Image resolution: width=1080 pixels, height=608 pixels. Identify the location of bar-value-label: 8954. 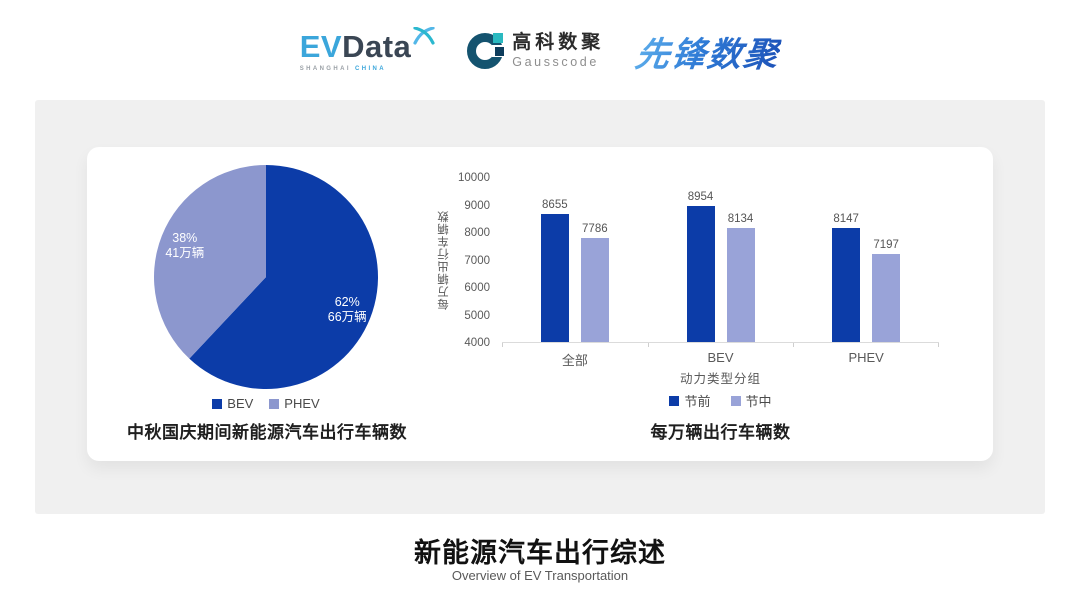
(700, 196).